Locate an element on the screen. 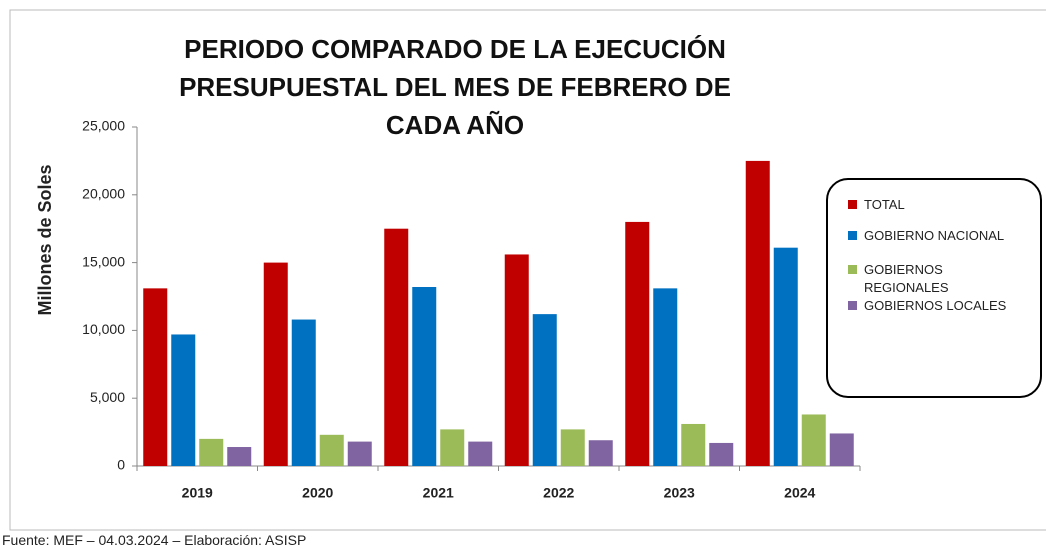  x-tick-label: 2020 is located at coordinates (317, 493).